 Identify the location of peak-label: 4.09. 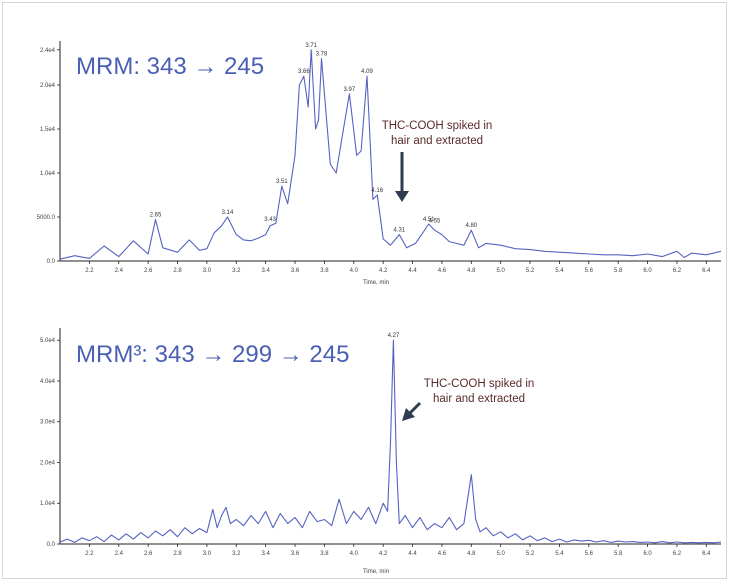
(367, 72).